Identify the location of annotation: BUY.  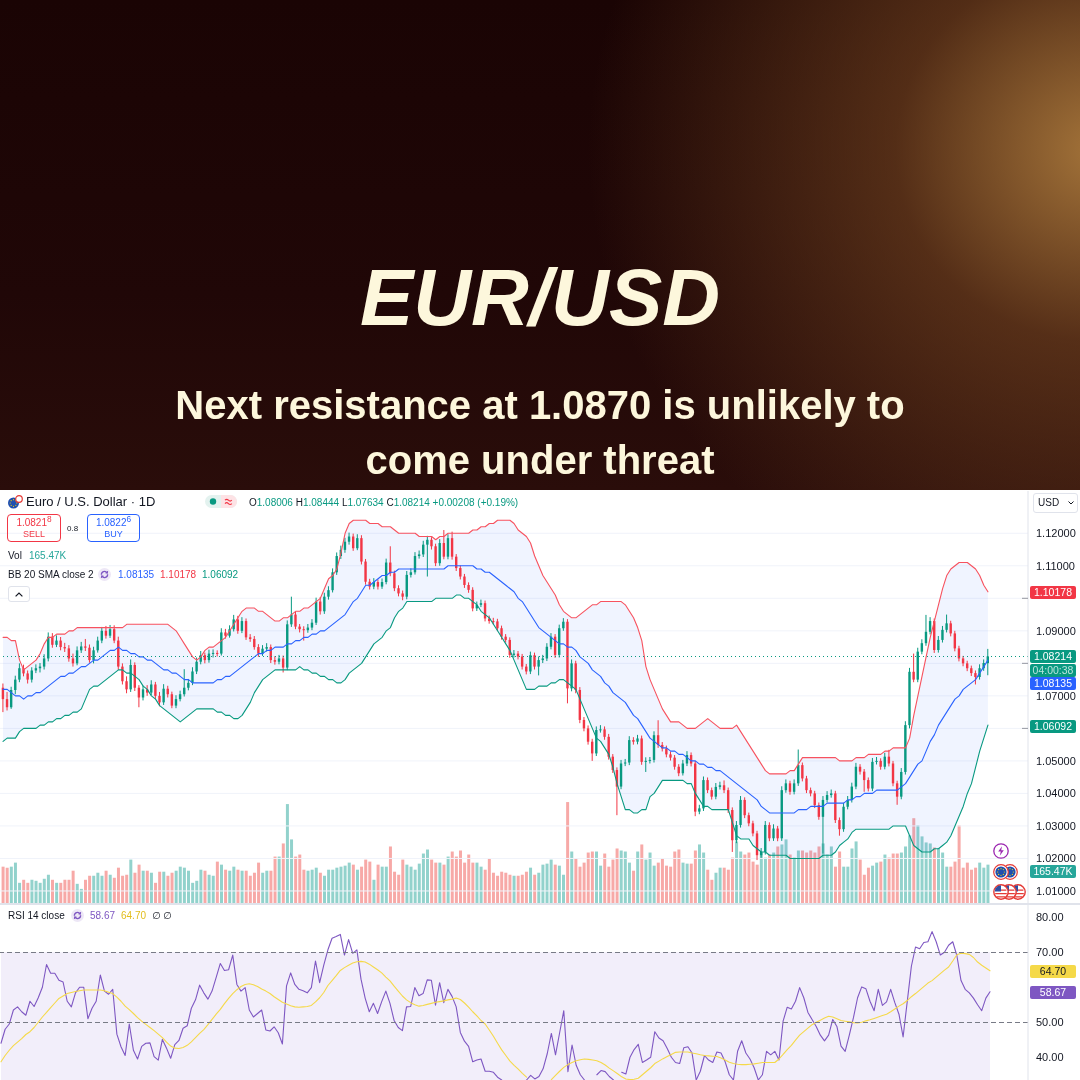
(113, 534).